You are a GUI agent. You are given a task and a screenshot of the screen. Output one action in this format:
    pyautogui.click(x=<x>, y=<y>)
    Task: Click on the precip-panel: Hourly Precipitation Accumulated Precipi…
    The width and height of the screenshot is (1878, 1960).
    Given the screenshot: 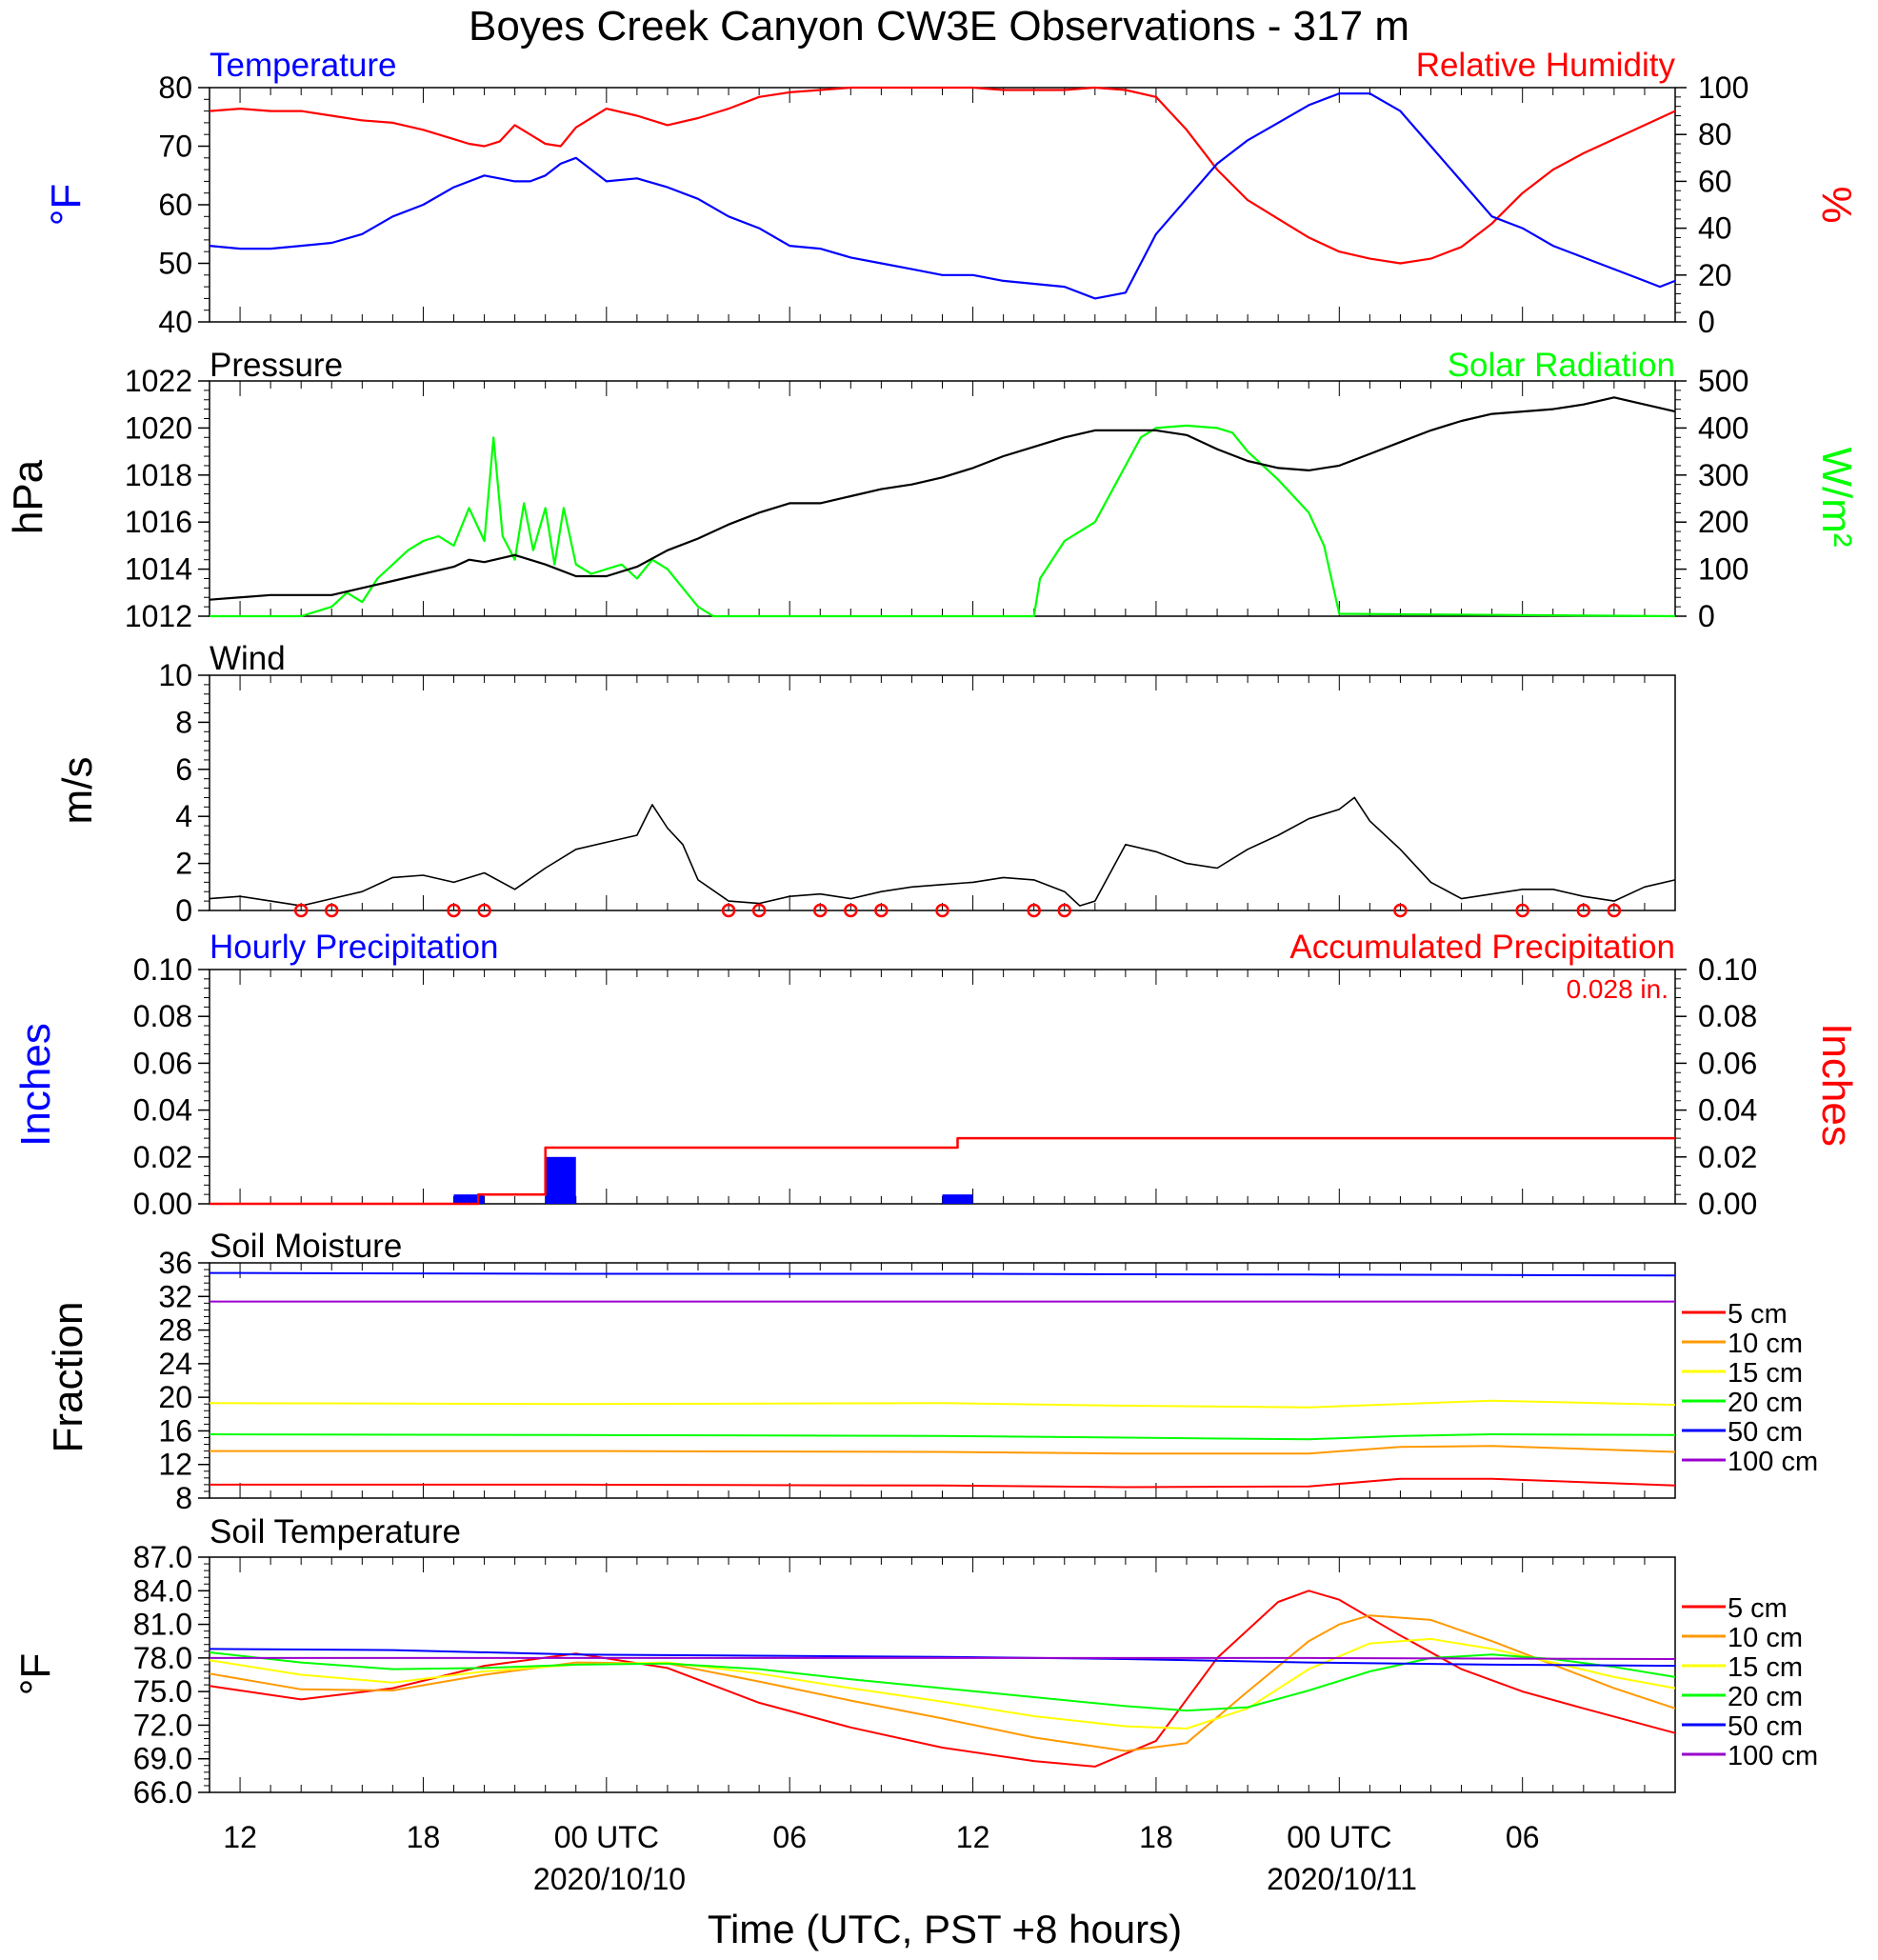 What is the action you would take?
    pyautogui.click(x=936, y=1075)
    